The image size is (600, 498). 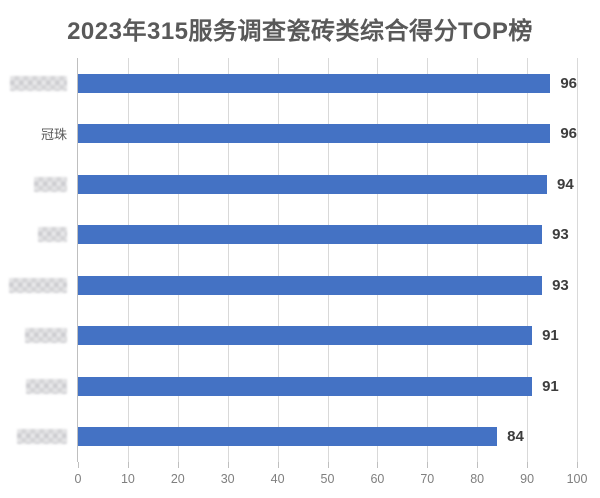 What do you see at coordinates (38, 134) in the screenshot?
I see `category-cell: 冠珠` at bounding box center [38, 134].